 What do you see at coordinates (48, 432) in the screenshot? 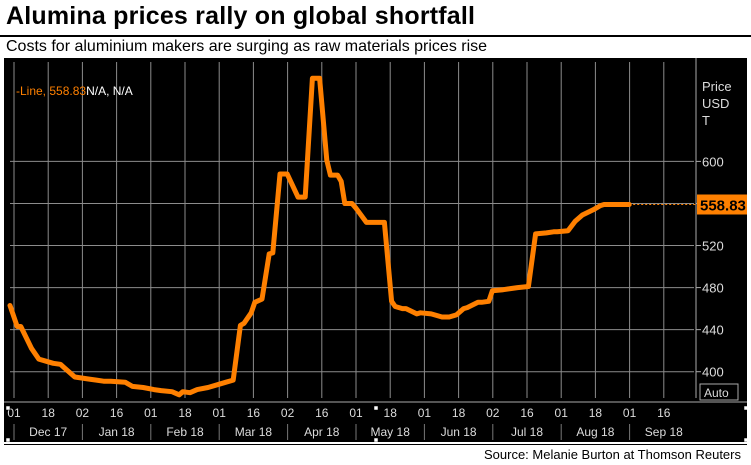
I see `x-month-label: Dec 17` at bounding box center [48, 432].